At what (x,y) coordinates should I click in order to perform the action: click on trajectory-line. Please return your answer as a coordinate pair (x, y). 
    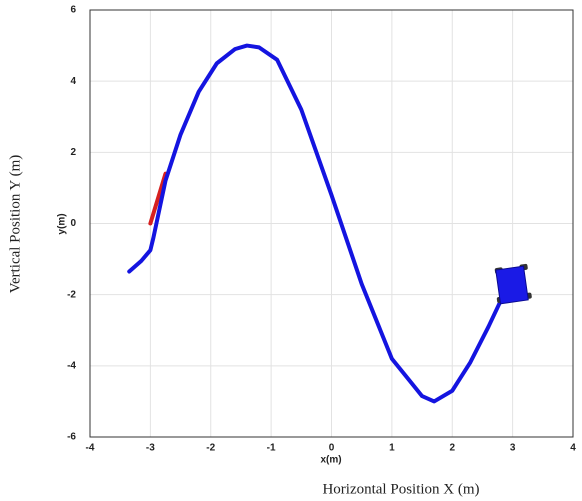
    Looking at the image, I should click on (158, 198).